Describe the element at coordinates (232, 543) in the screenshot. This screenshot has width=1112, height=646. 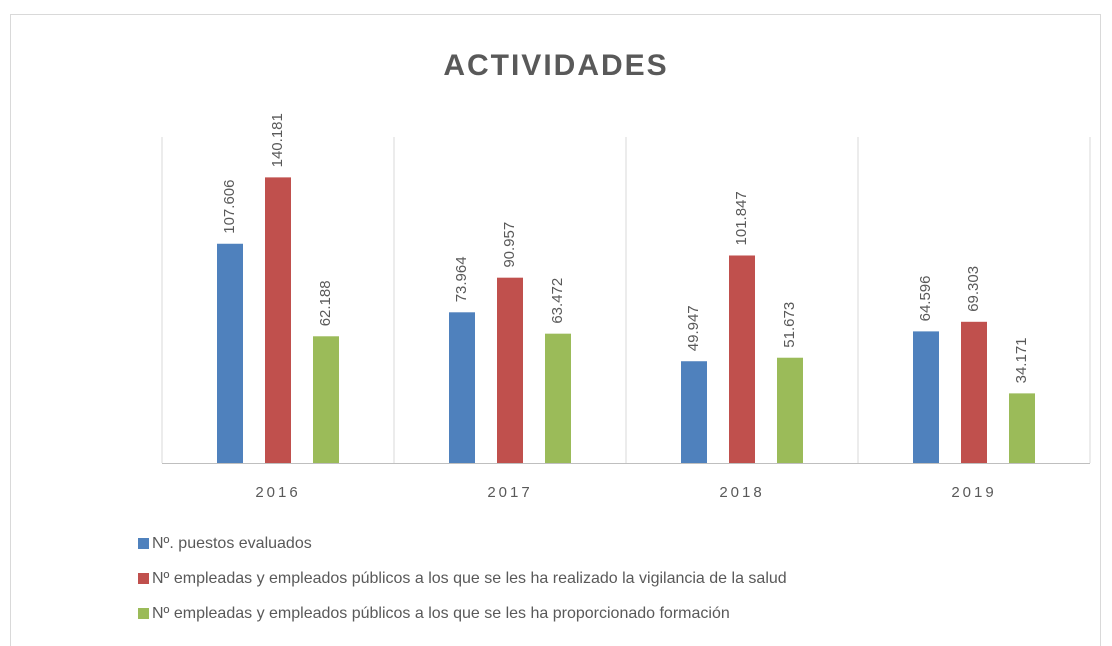
I see `legend-label: Nº. puestos evaluados` at that location.